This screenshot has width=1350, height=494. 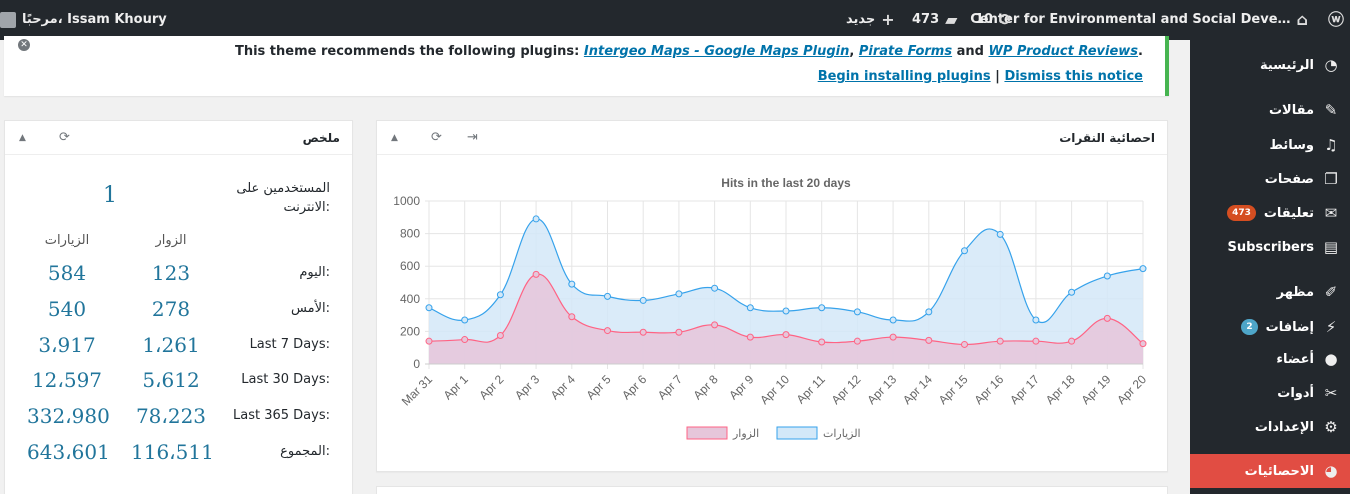 I want to click on my-account-link: مرحبًا، Issam Khoury, so click(x=83, y=20).